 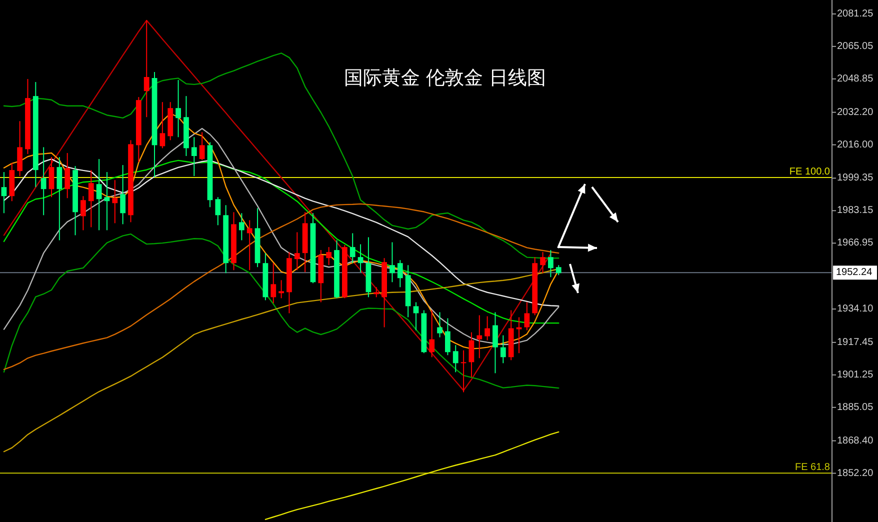 What do you see at coordinates (855, 14) in the screenshot?
I see `y-tick-label: 2081.25` at bounding box center [855, 14].